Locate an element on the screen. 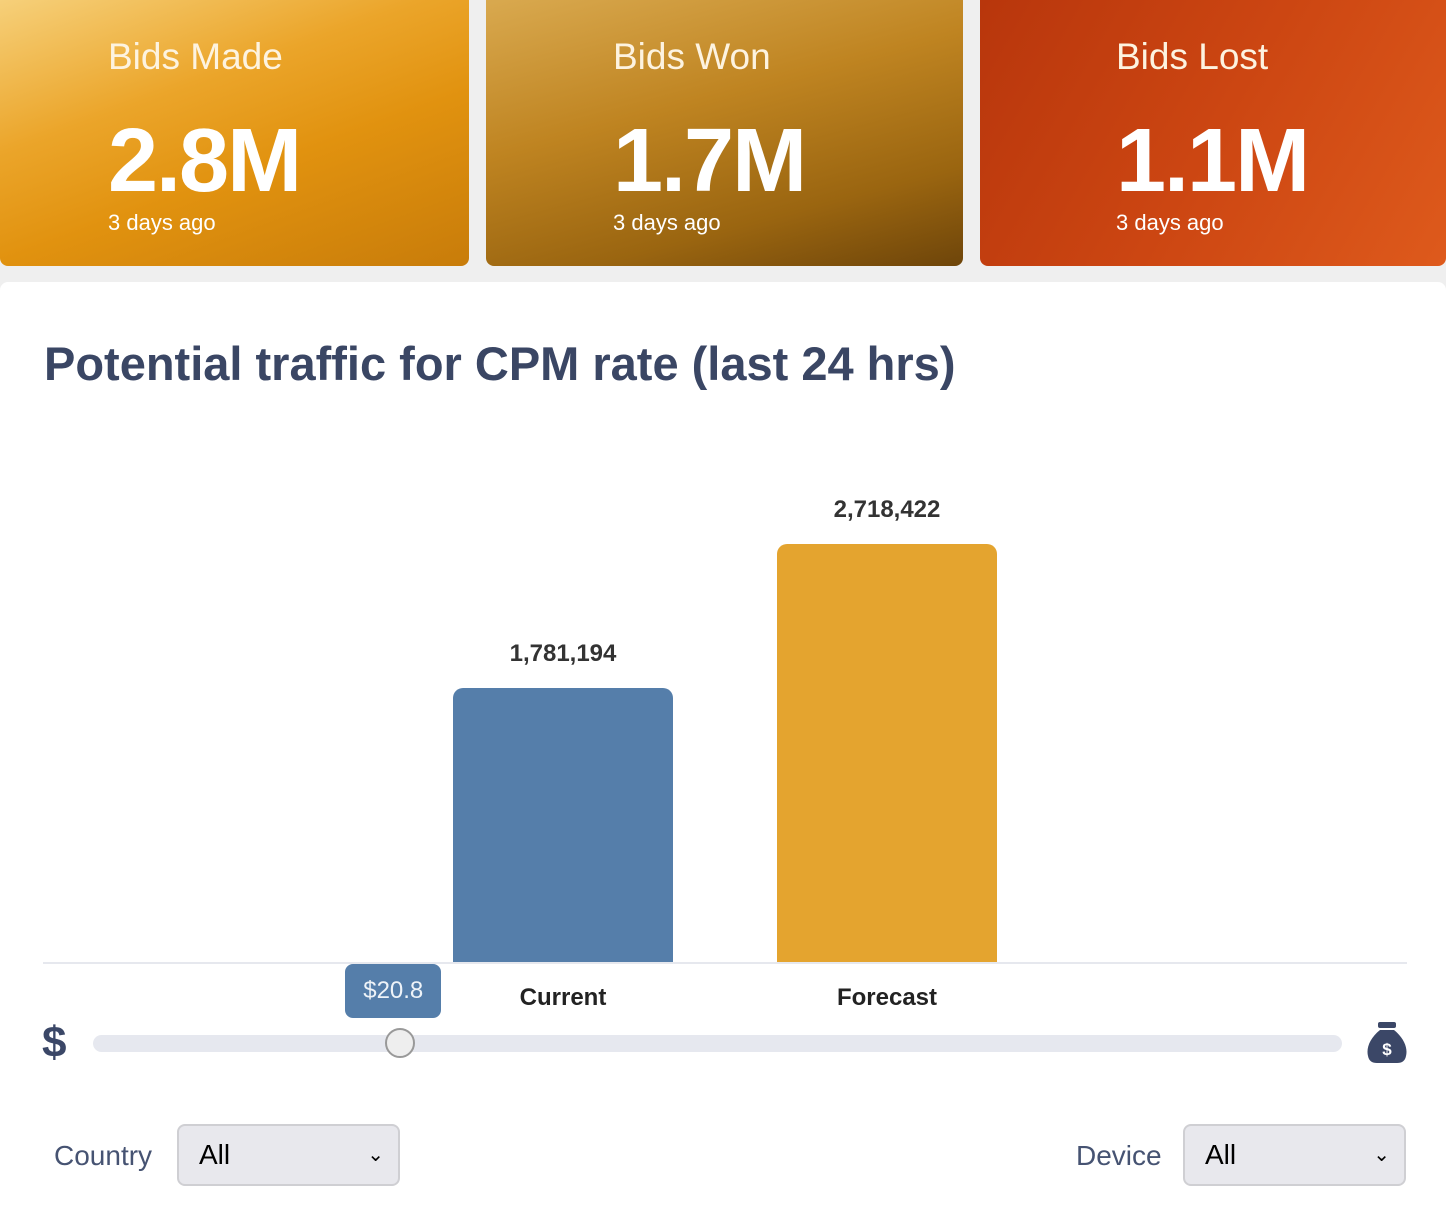 The image size is (1446, 1230). card-title: Bids Lost is located at coordinates (1192, 56).